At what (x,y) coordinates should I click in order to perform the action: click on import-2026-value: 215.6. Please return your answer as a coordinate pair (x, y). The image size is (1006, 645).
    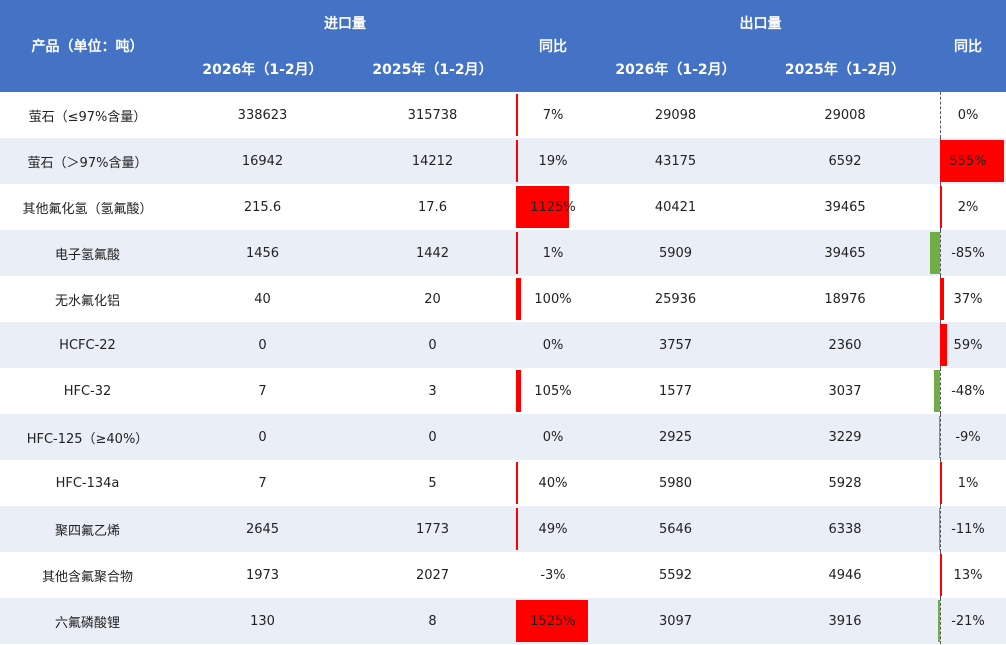
    Looking at the image, I should click on (262, 207).